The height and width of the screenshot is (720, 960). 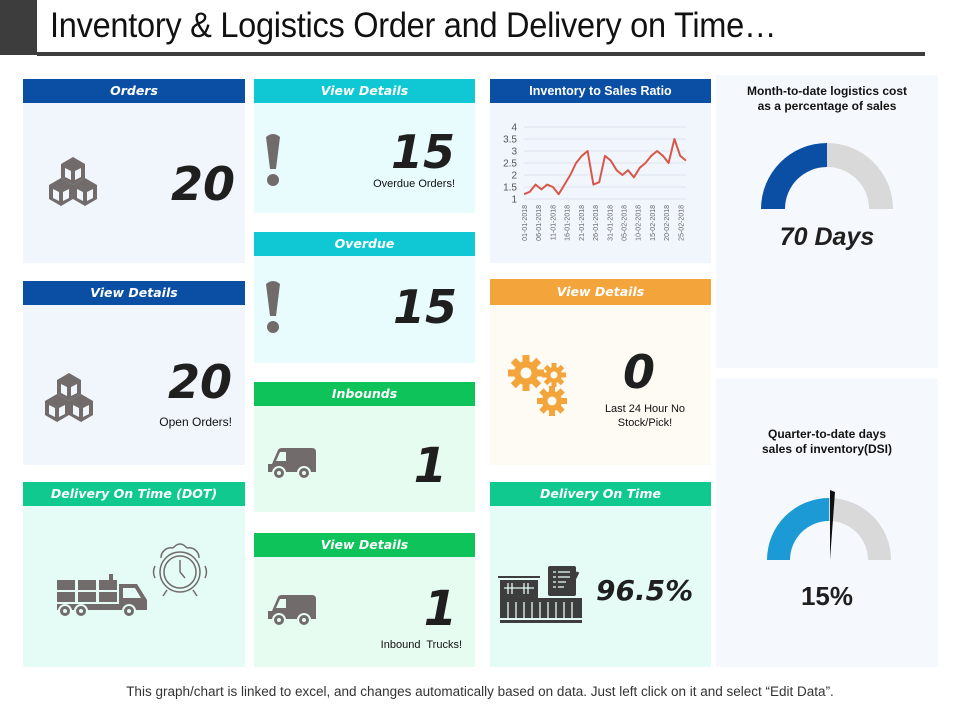 I want to click on open-orders-value: 20, so click(x=199, y=382).